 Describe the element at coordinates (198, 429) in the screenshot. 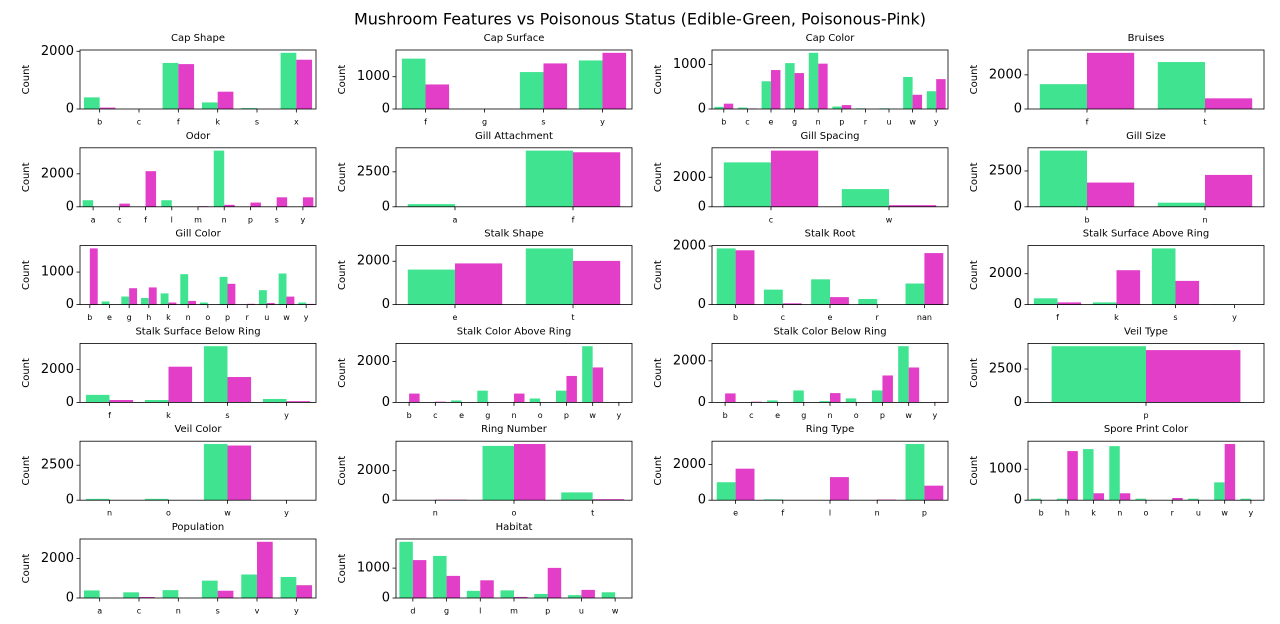

I see `subplot-title: Veil Color` at that location.